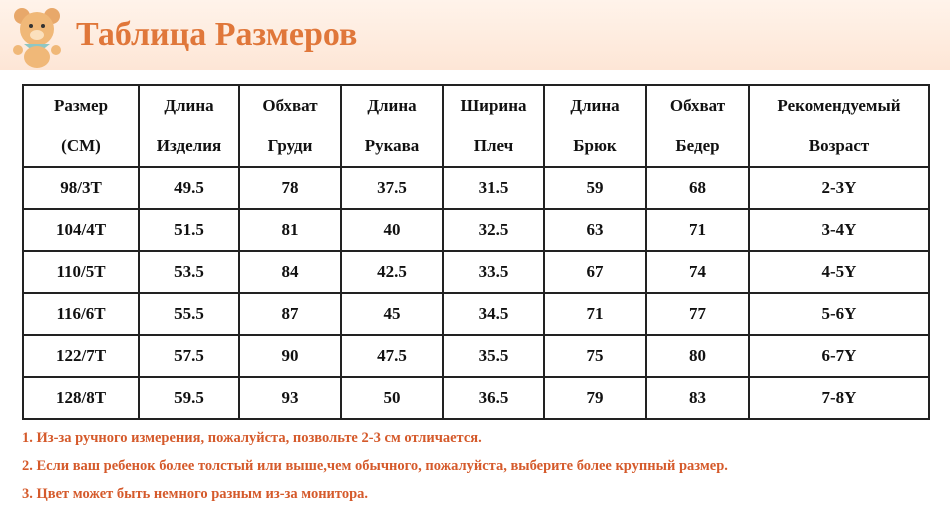 This screenshot has height=511, width=950. Describe the element at coordinates (81, 145) in the screenshot. I see `header-line: (CM)` at that location.